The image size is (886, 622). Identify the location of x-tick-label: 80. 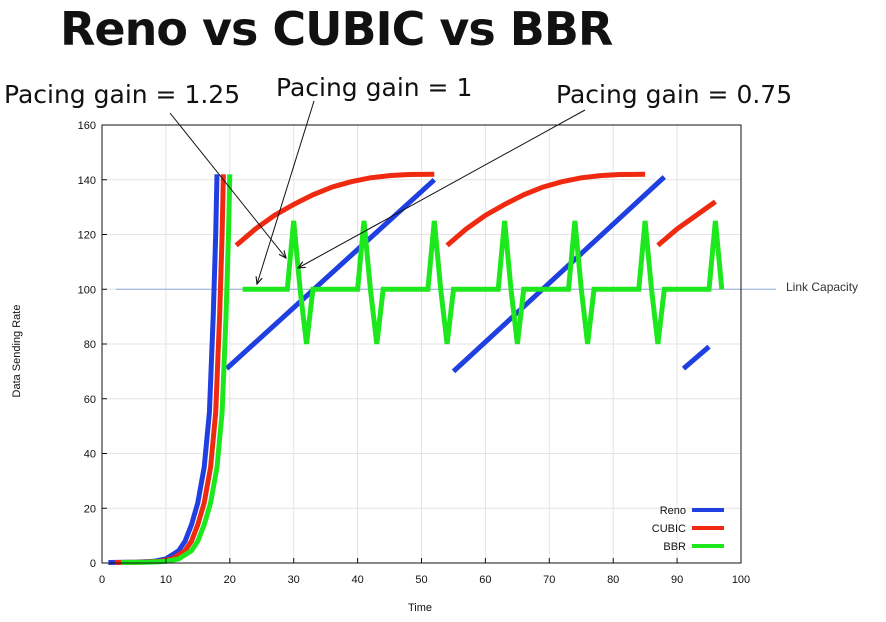
(613, 580).